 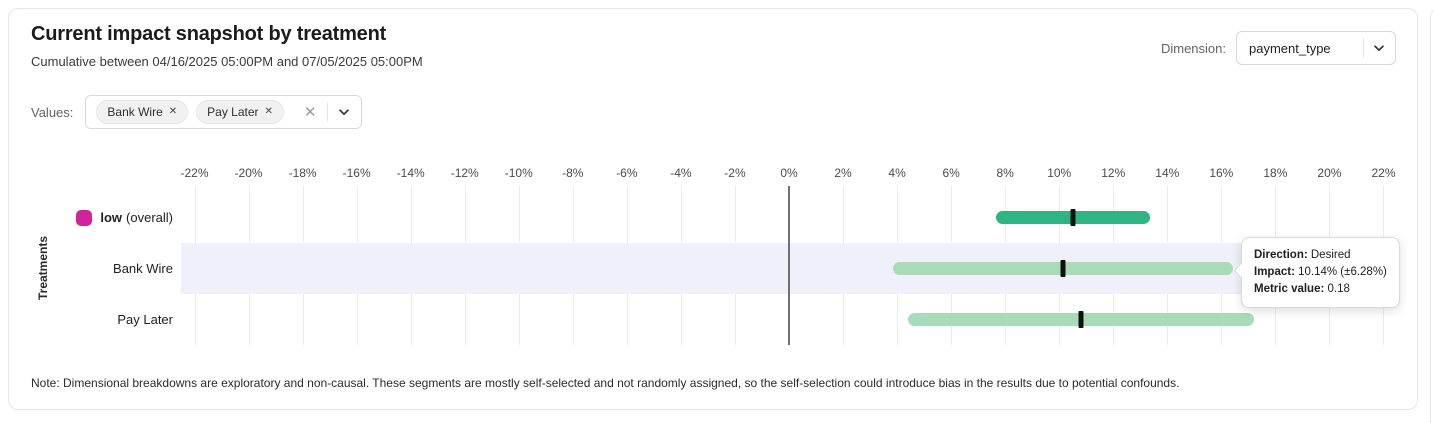 What do you see at coordinates (1221, 173) in the screenshot?
I see `x-axis-tick-label: 16%` at bounding box center [1221, 173].